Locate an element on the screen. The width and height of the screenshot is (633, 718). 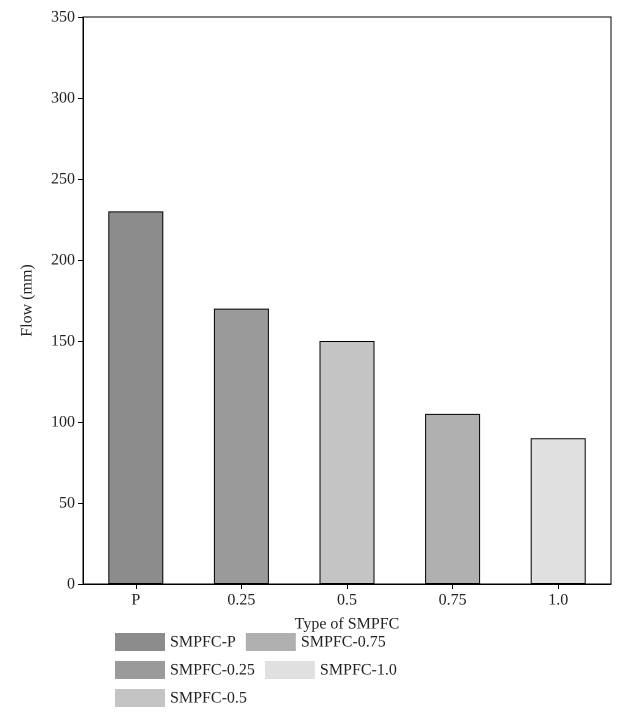
y-tick-label: 150 is located at coordinates (63, 341).